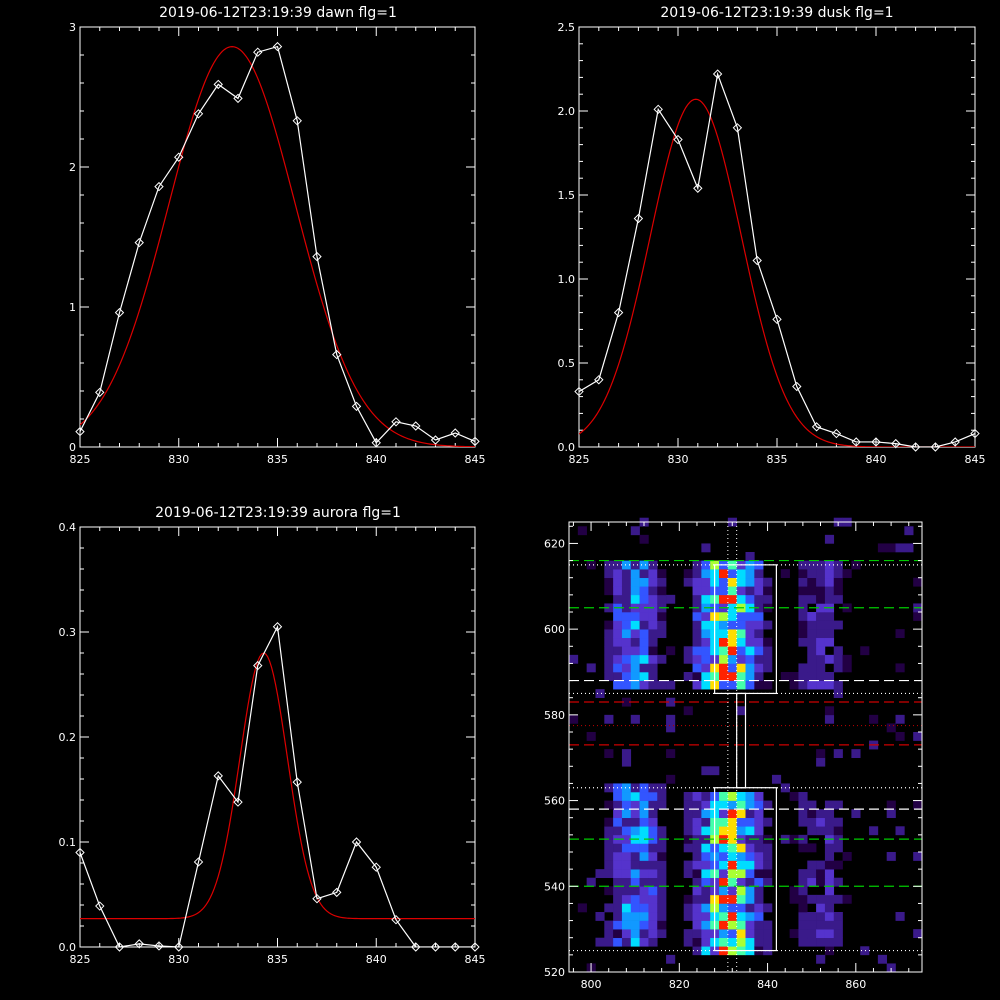 The image size is (1000, 1000). Describe the element at coordinates (277, 786) in the screenshot. I see `aurora-fit-curve` at that location.